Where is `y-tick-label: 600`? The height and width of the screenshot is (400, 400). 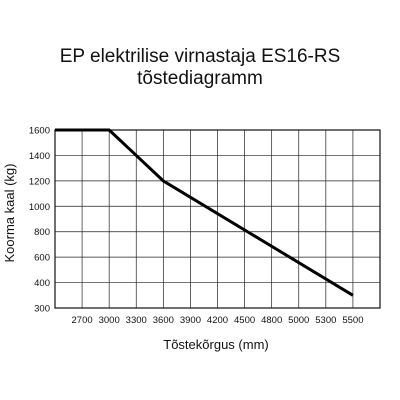 y-tick-label: 600 is located at coordinates (42, 258).